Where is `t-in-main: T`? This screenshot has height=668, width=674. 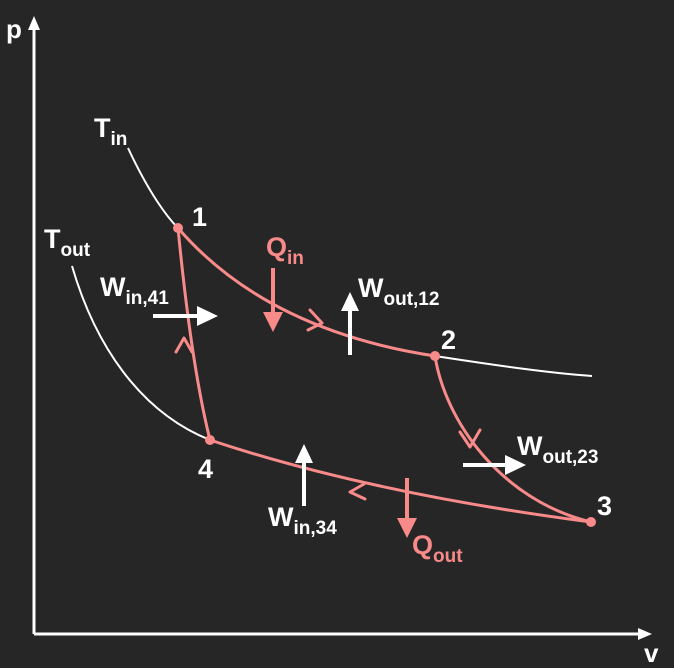 t-in-main: T is located at coordinates (102, 128).